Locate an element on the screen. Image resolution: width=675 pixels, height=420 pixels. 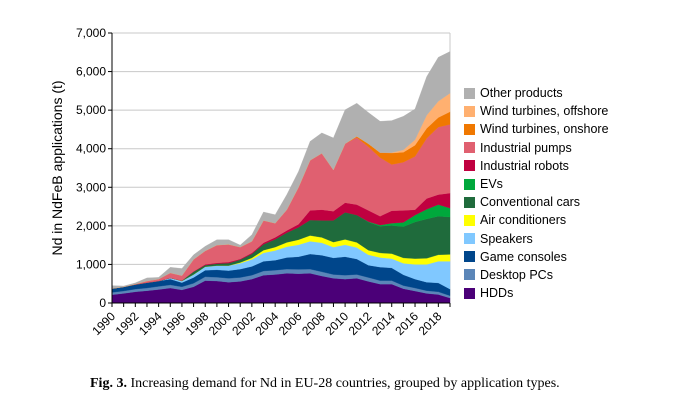
y-tick-label: 7,000 is located at coordinates (91, 33).